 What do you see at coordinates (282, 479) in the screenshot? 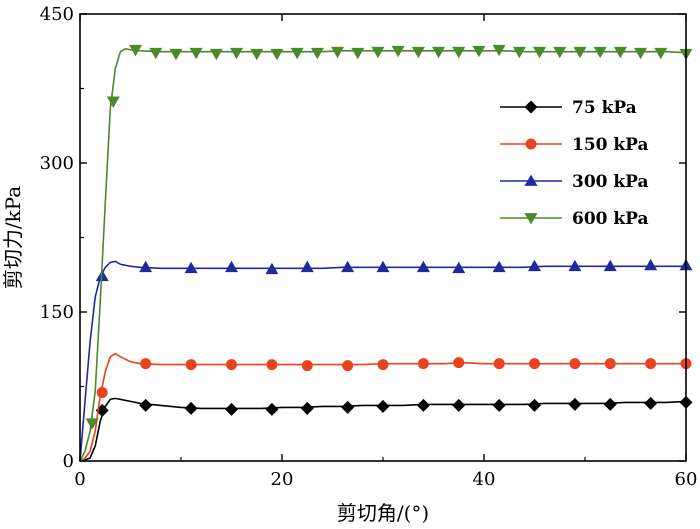
I see `x-tick-label: 20` at bounding box center [282, 479].